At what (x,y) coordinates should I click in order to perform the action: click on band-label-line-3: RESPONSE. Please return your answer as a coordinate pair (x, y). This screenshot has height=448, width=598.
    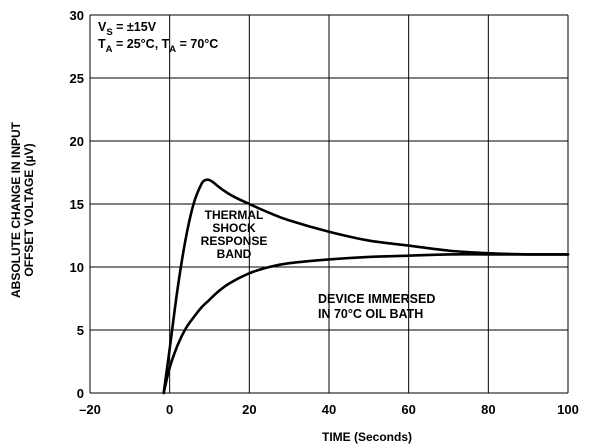
    Looking at the image, I should click on (234, 241).